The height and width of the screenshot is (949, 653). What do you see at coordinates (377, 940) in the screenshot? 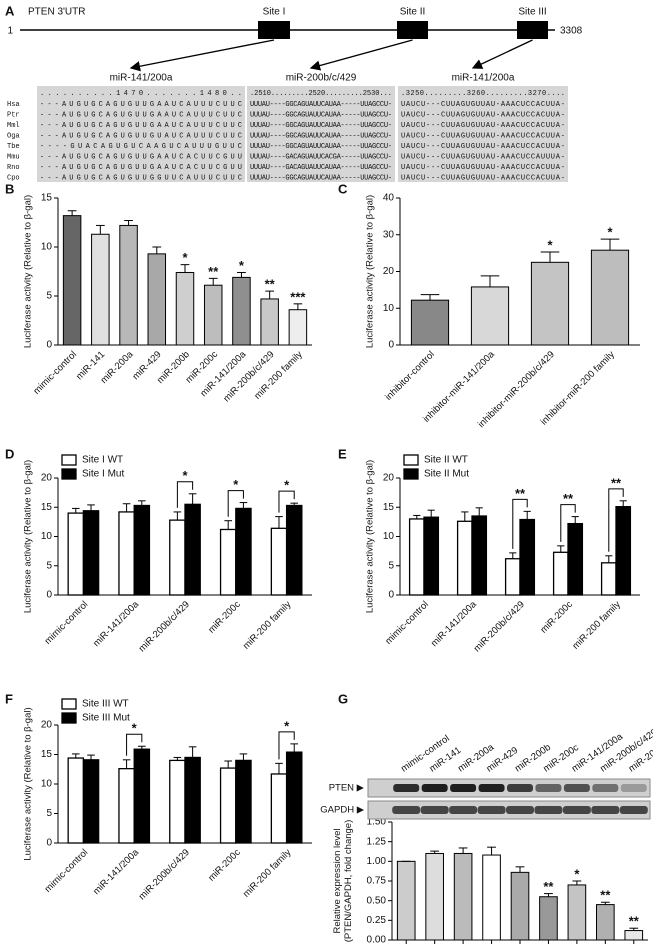
I see `y-tick-label: 0.00` at bounding box center [377, 940].